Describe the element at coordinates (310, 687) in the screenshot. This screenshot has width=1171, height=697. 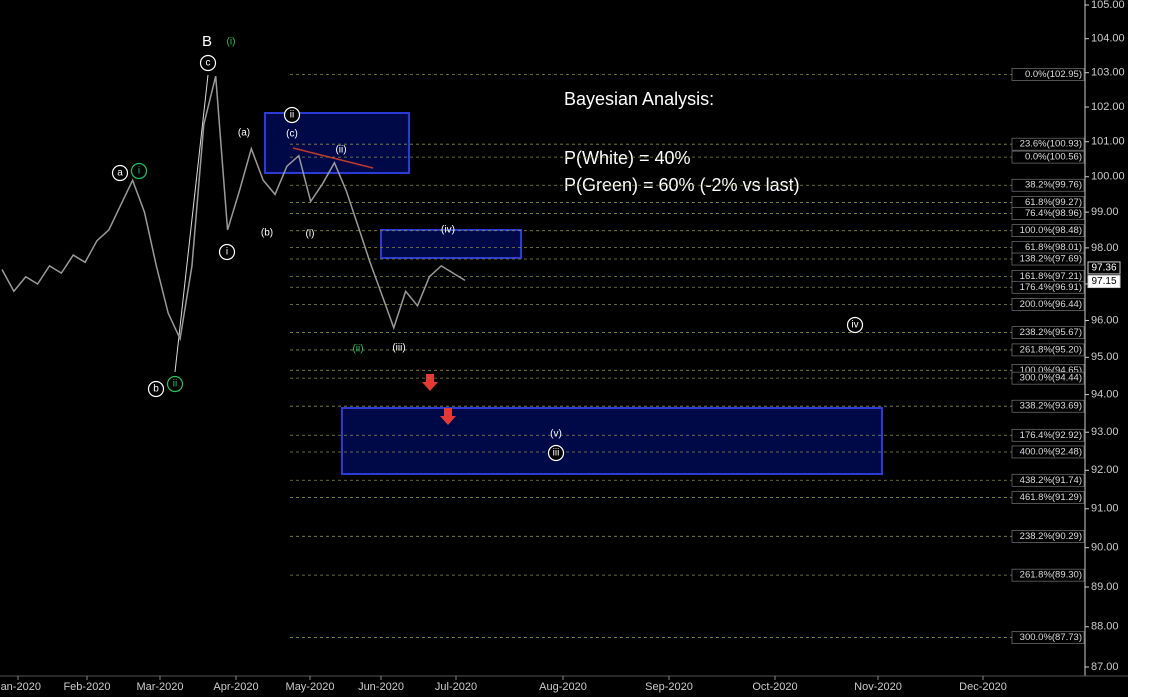
I see `x-tick-label: May-2020` at that location.